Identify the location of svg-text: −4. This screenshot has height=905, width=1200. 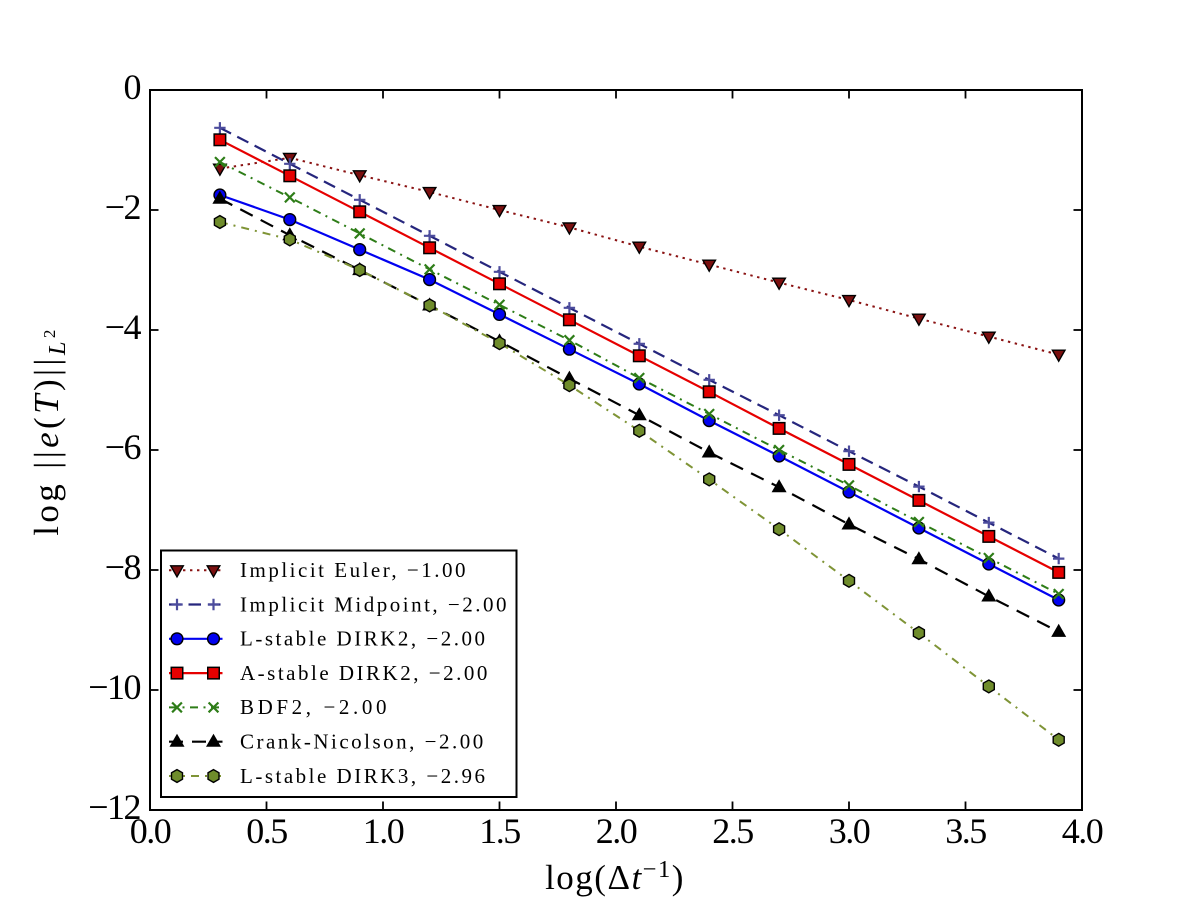
(123, 327).